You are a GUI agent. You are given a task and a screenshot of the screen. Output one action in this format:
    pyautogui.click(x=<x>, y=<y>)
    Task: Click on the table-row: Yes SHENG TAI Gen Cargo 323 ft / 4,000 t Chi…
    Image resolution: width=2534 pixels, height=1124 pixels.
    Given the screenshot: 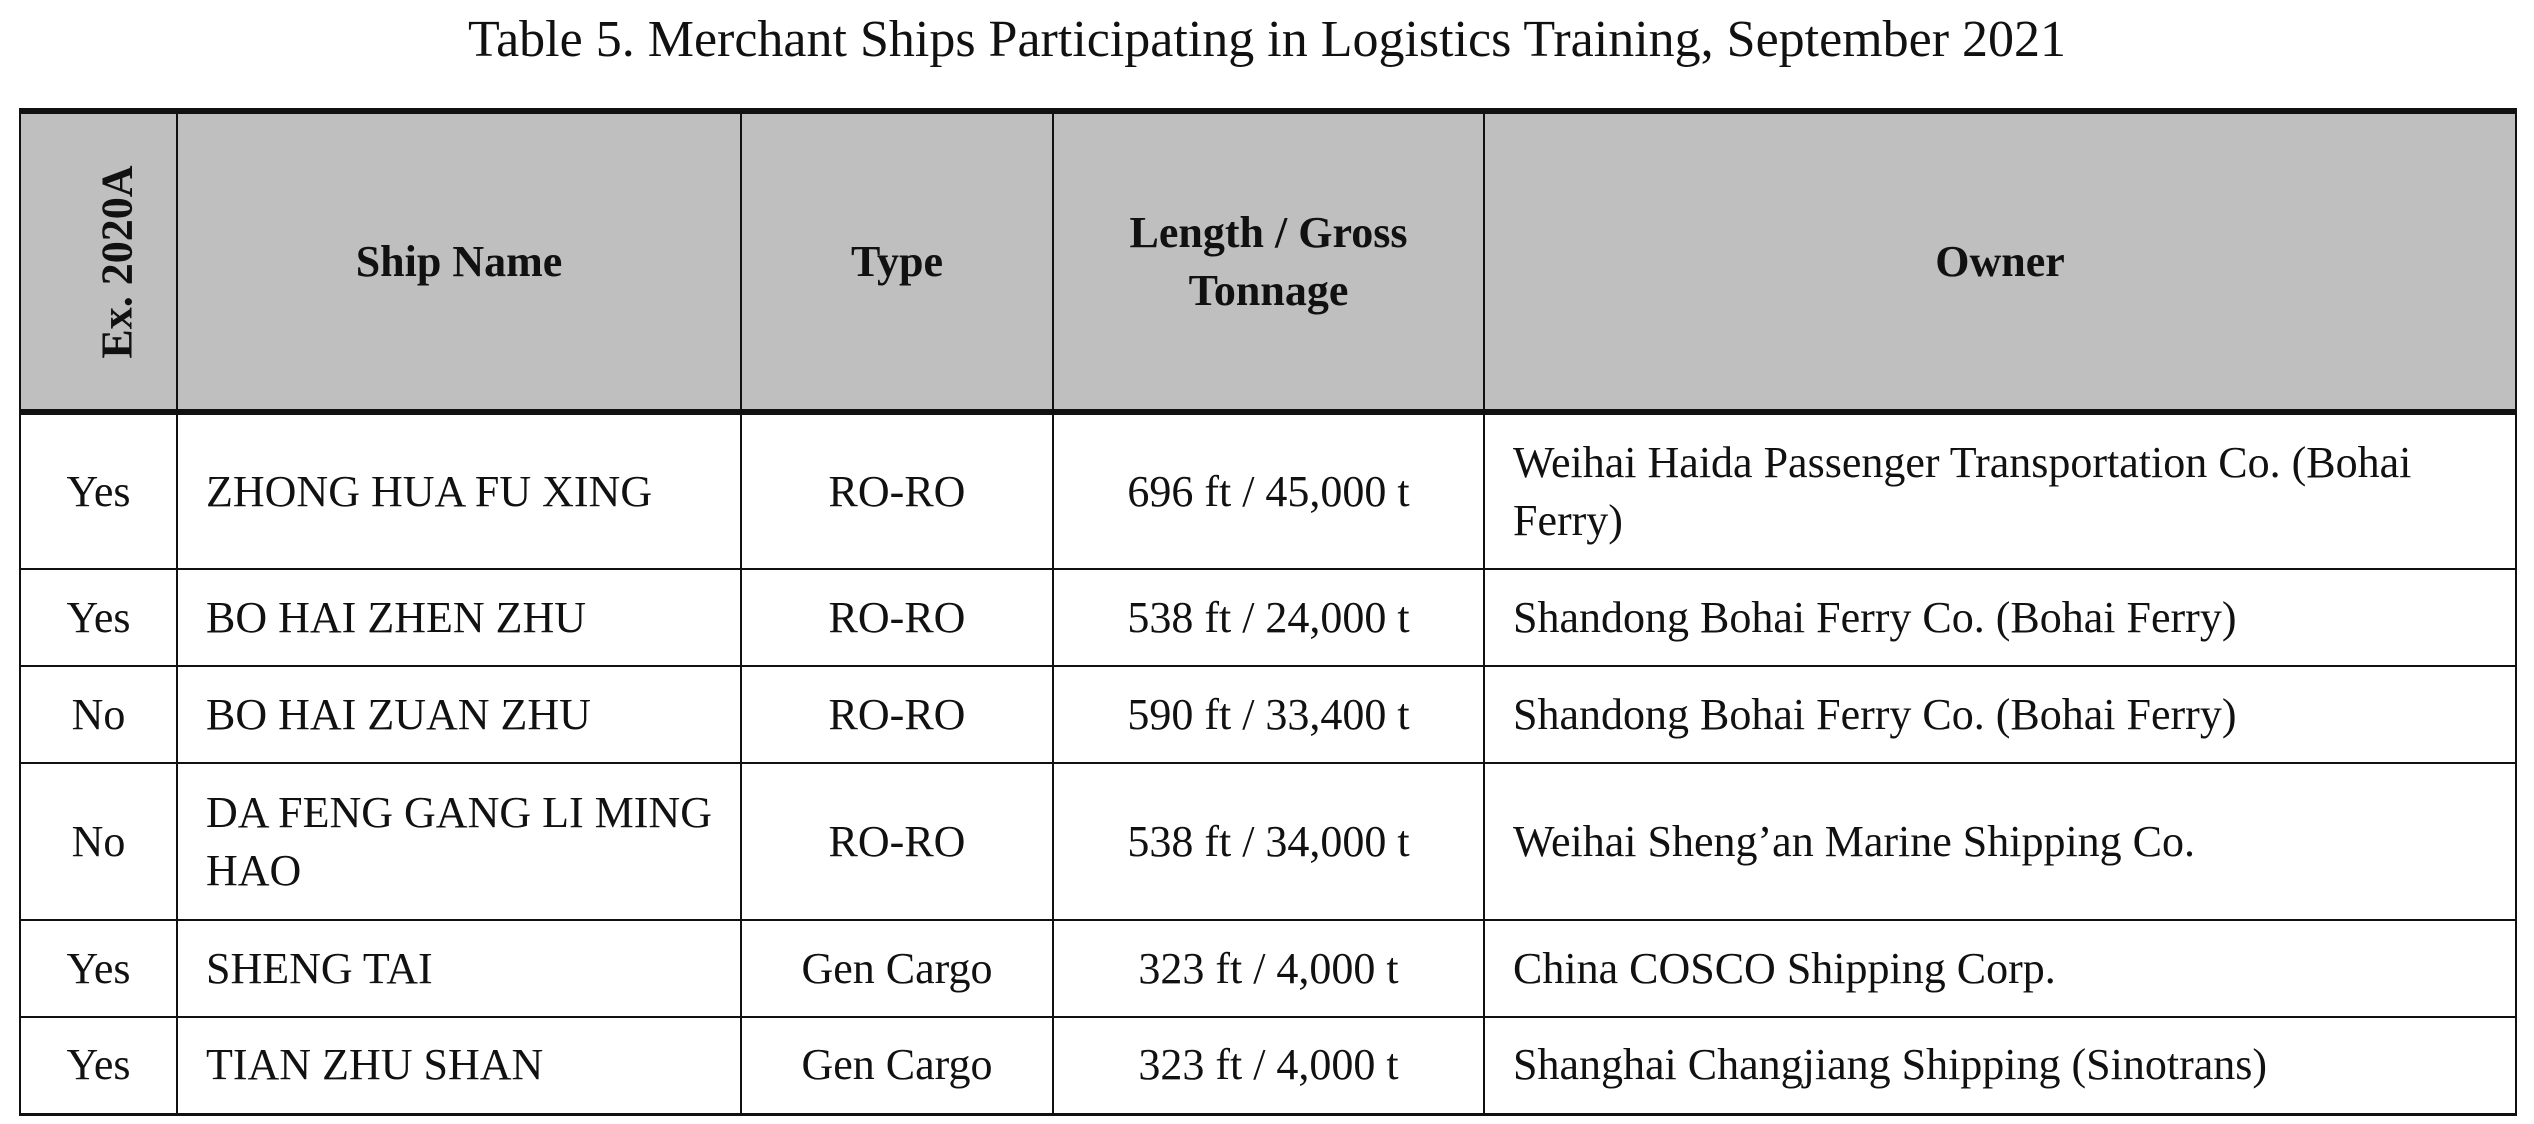 What is the action you would take?
    pyautogui.click(x=1268, y=968)
    